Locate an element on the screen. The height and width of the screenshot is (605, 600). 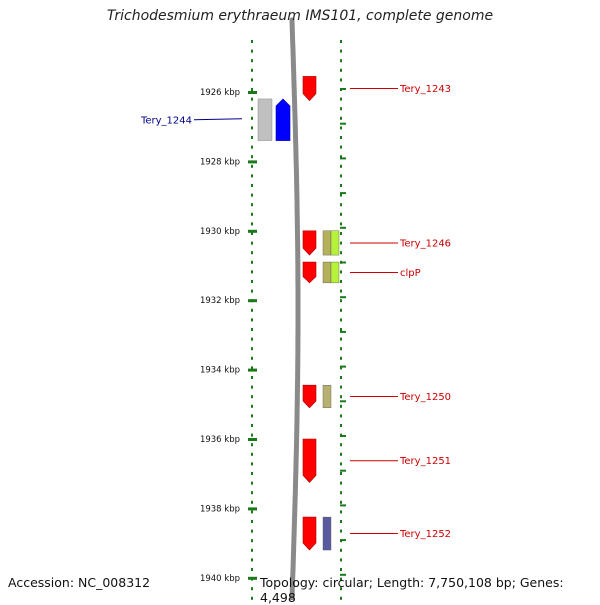
scale-tick-label: 1938 kbp is located at coordinates (220, 509).